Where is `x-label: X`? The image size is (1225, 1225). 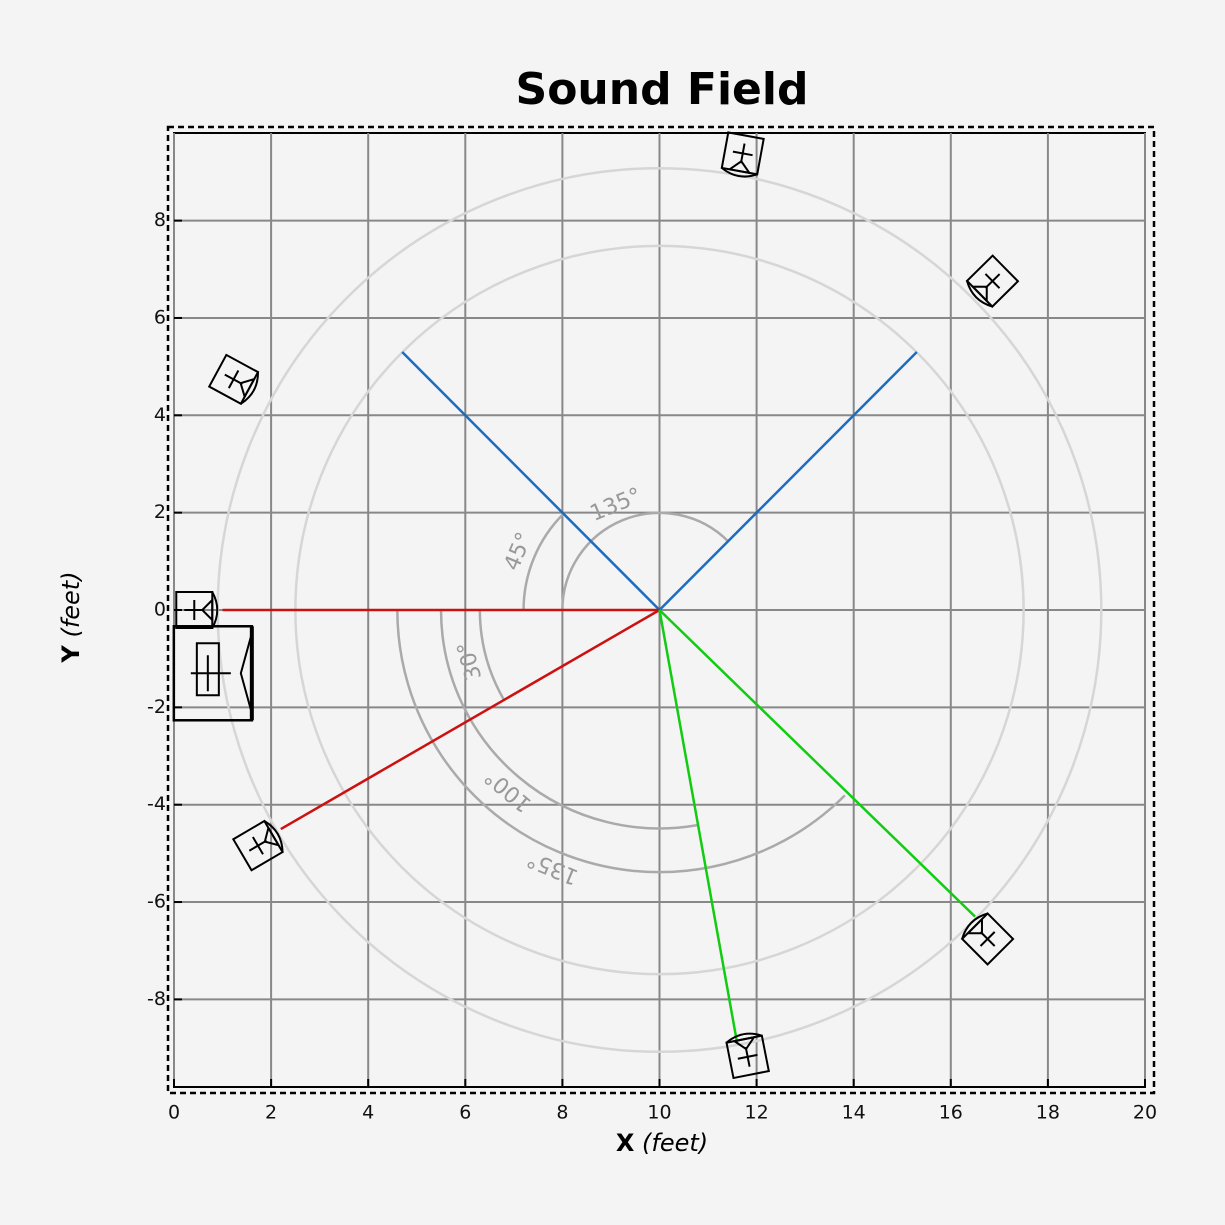 x-label: X is located at coordinates (625, 1143).